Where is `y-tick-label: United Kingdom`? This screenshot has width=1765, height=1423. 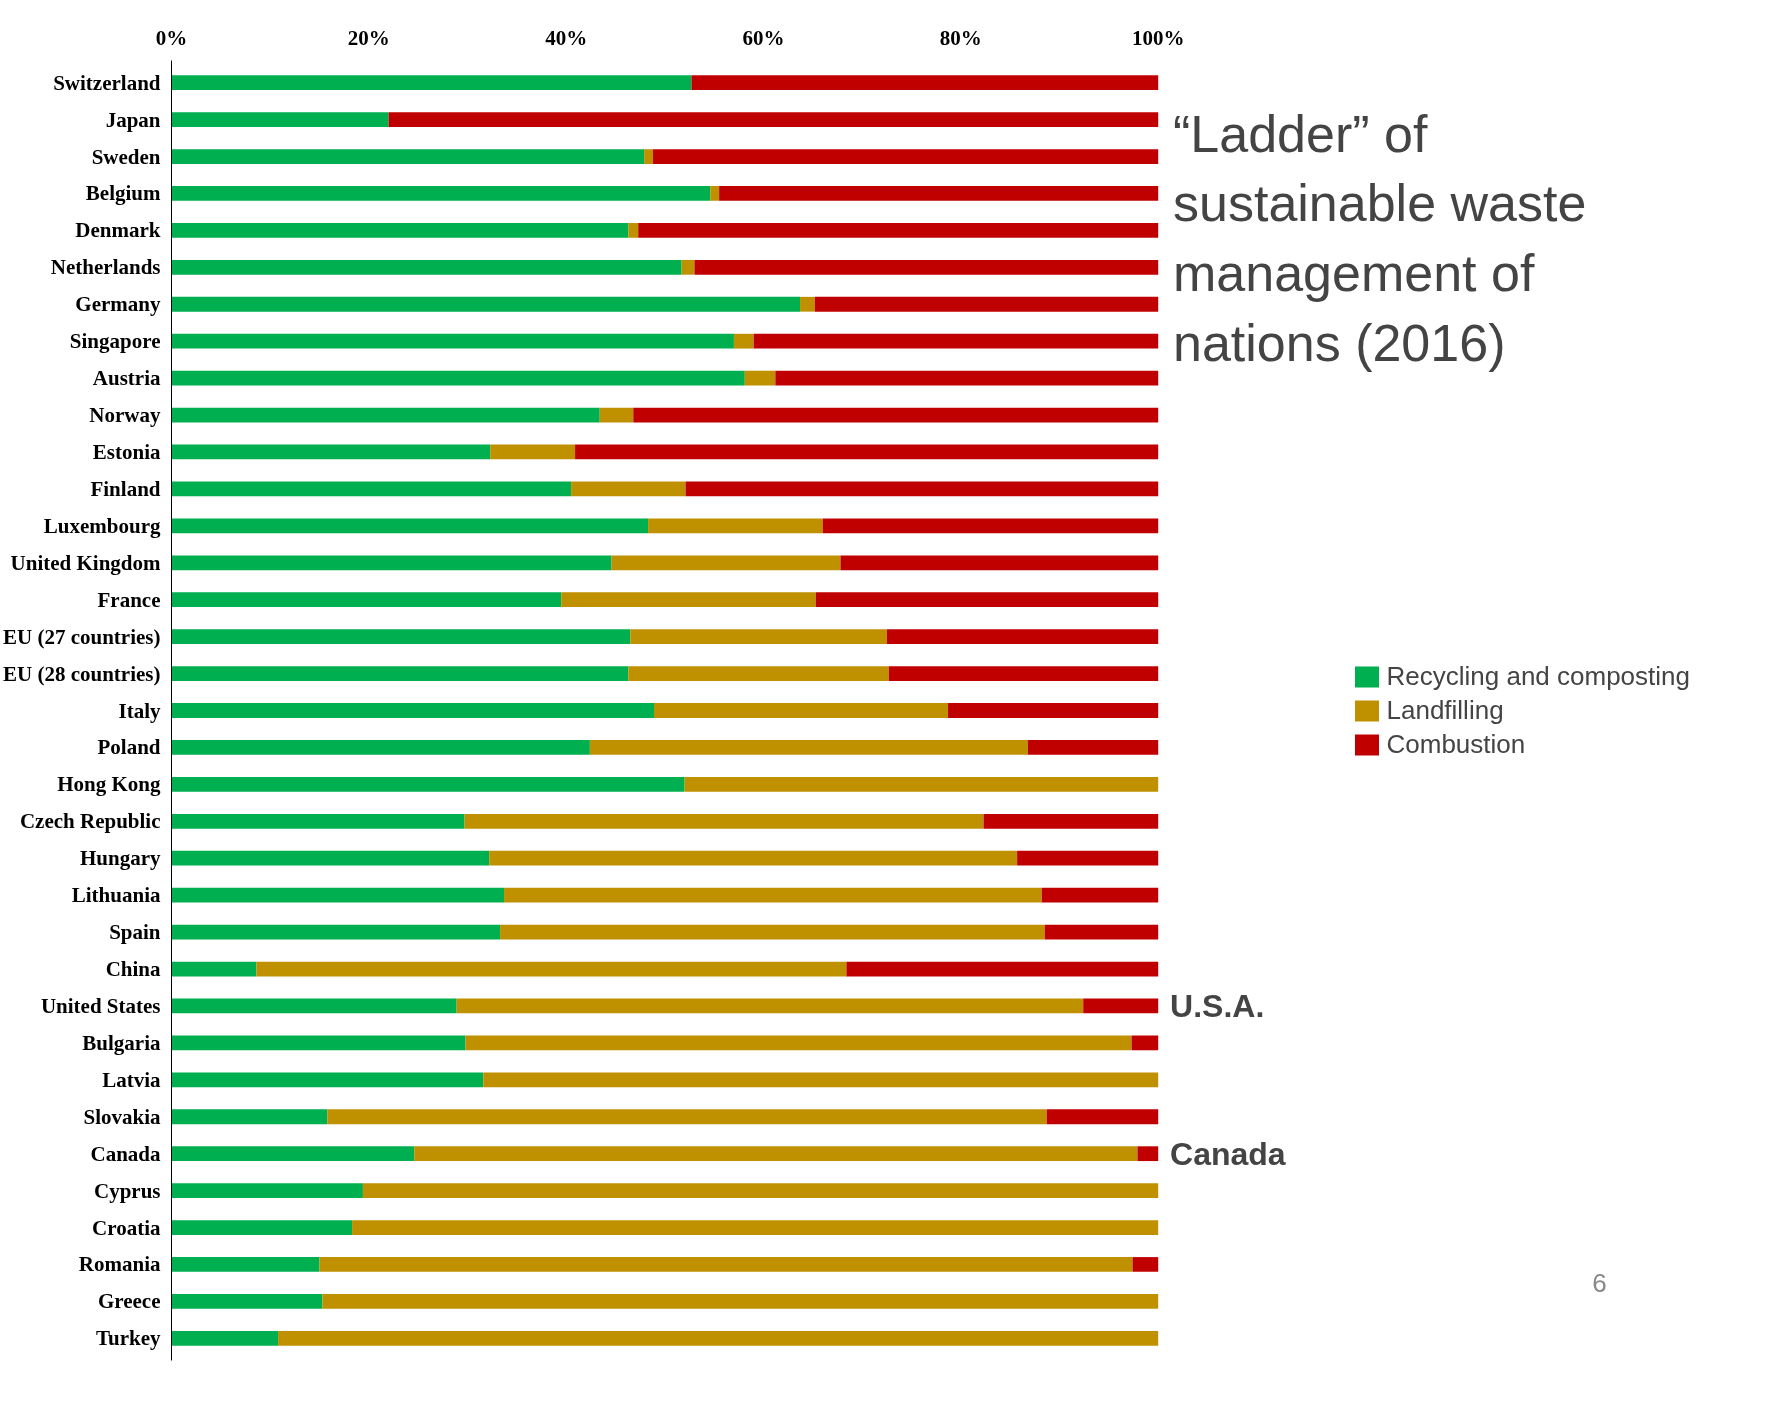
y-tick-label: United Kingdom is located at coordinates (86, 562).